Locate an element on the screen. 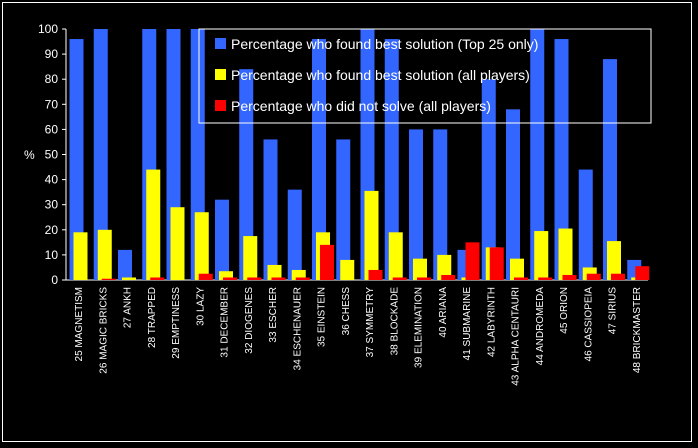  category-label: 37 SYMMETRY is located at coordinates (370, 322).